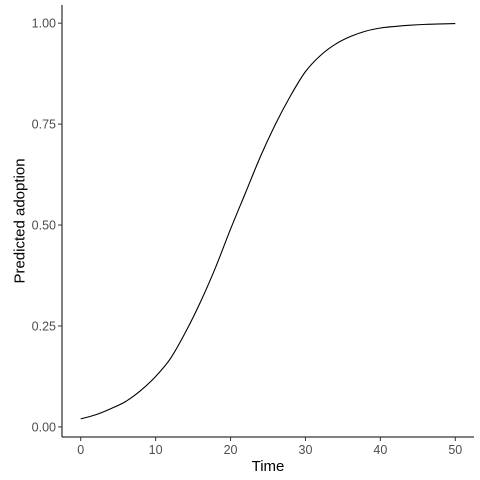 This screenshot has width=480, height=480. Describe the element at coordinates (455, 450) in the screenshot. I see `x-tick-label: 50` at that location.